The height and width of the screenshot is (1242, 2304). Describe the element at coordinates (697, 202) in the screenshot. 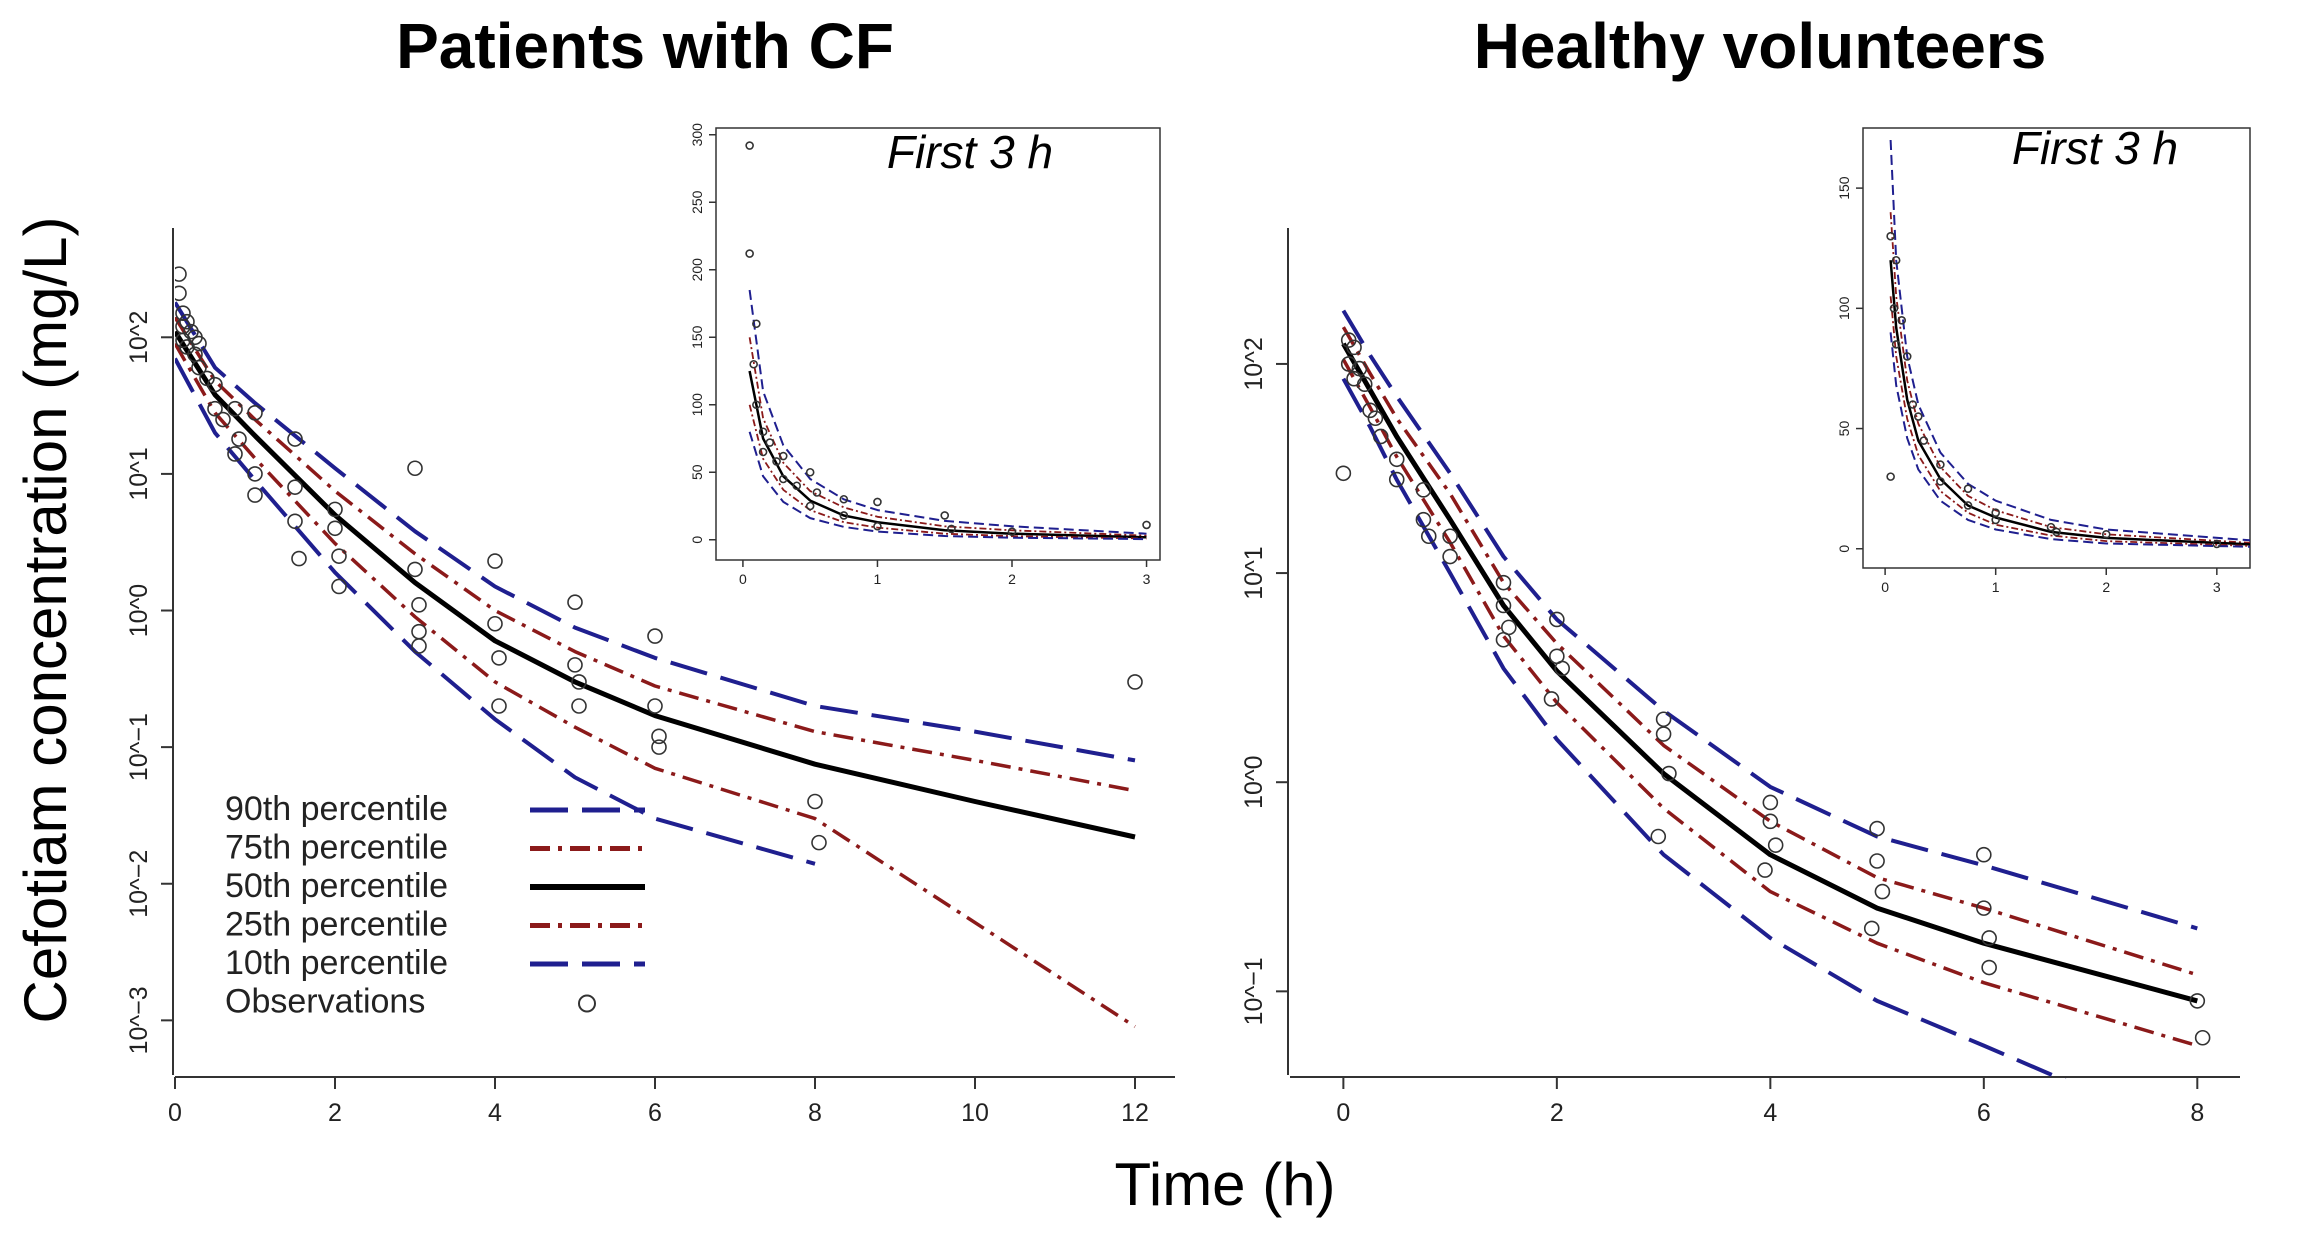

I see `y-tick-label: 250` at that location.